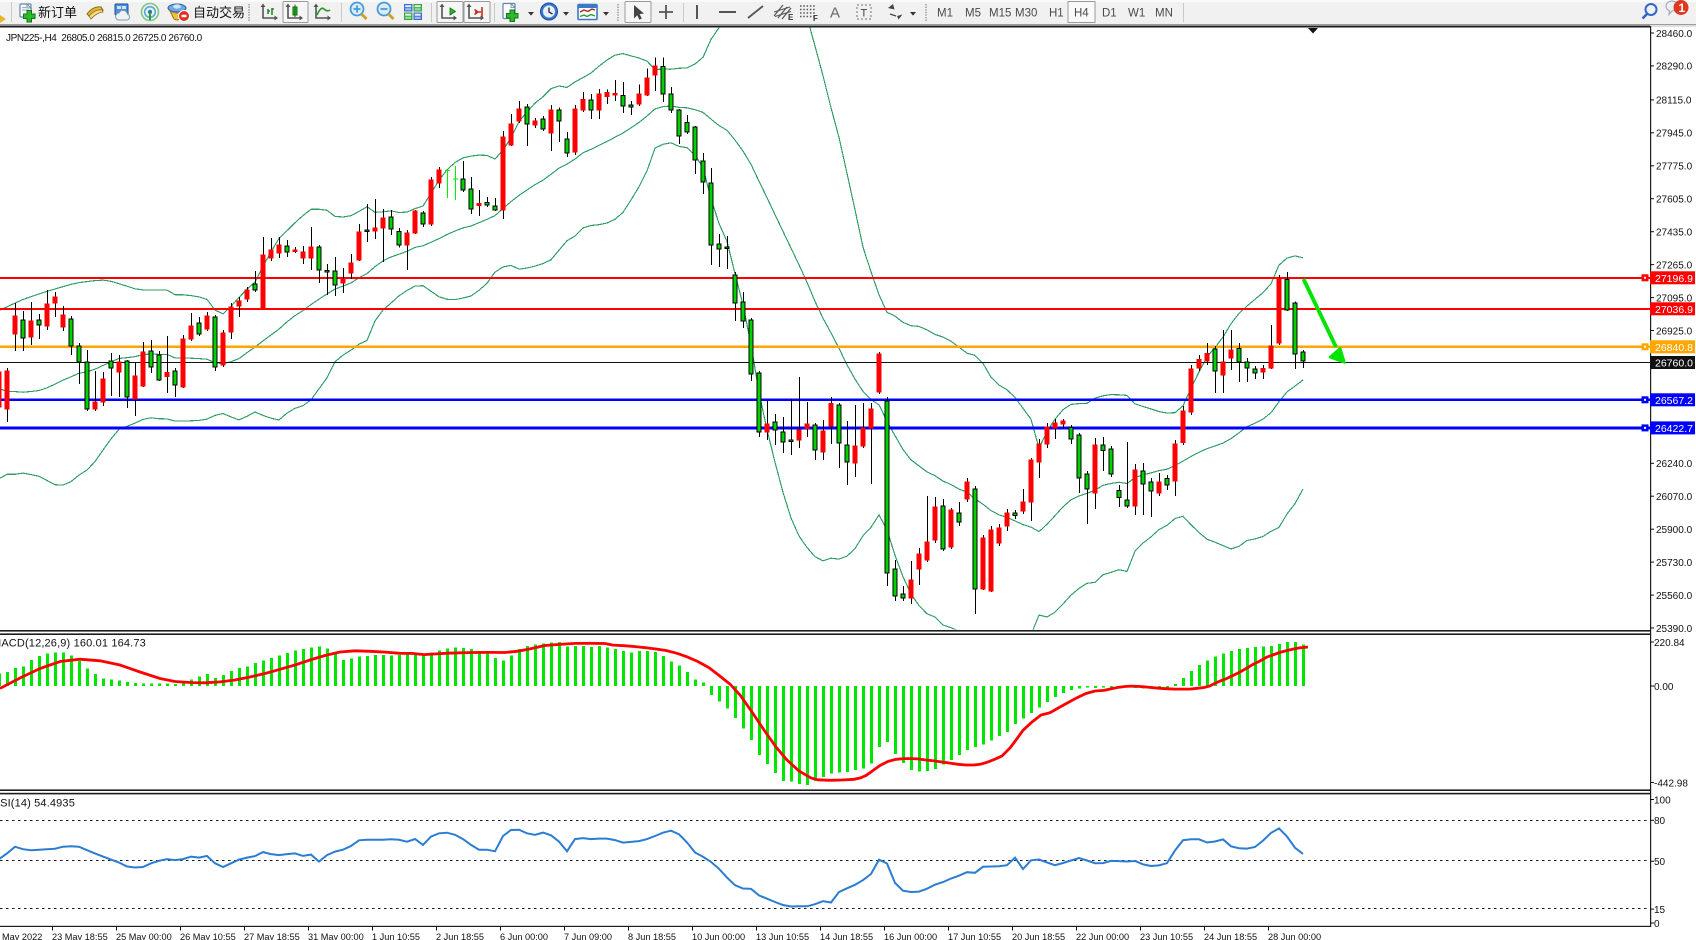  Describe the element at coordinates (144, 936) in the screenshot. I see `svg-text: 25 May 00:00` at that location.